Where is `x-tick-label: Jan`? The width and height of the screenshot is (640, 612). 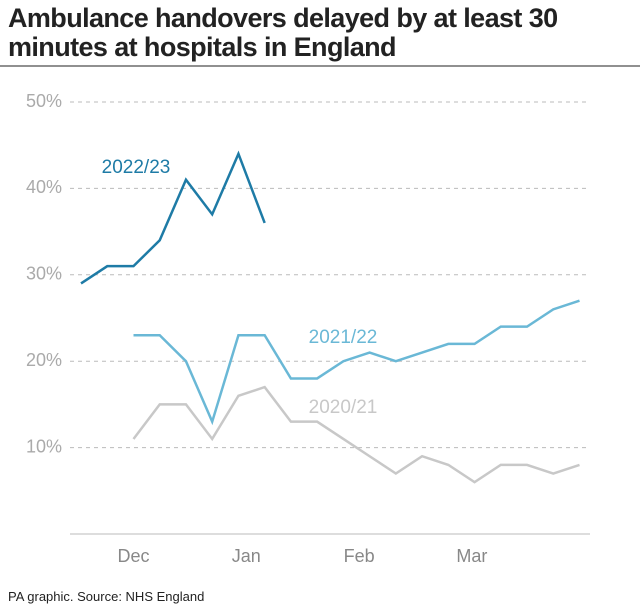
x-tick-label: Jan is located at coordinates (246, 556).